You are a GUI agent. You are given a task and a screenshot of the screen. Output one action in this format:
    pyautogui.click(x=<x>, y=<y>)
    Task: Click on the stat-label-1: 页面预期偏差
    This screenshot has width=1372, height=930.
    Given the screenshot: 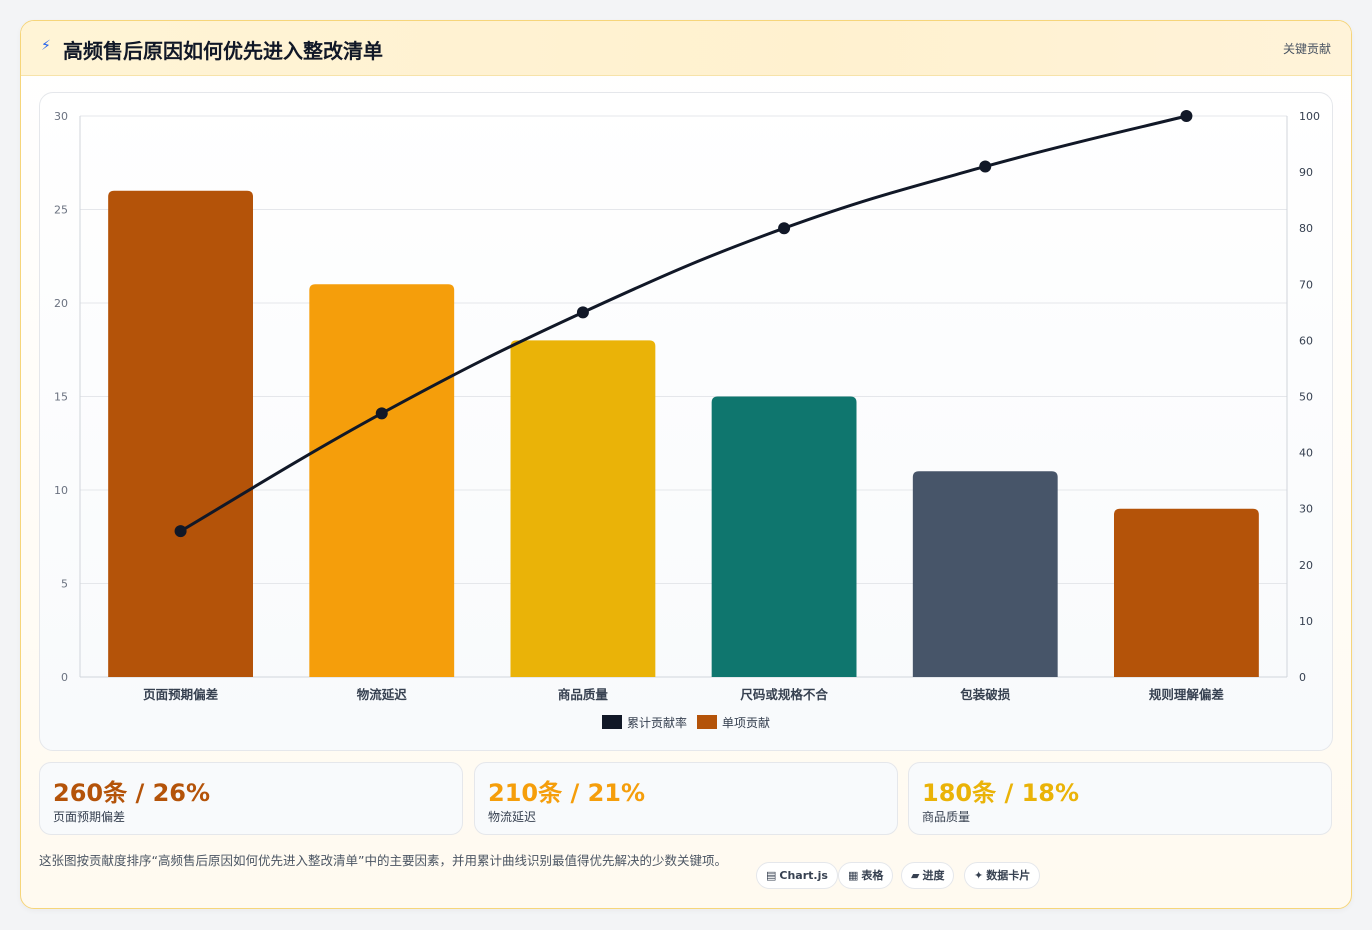 What is the action you would take?
    pyautogui.click(x=89, y=817)
    